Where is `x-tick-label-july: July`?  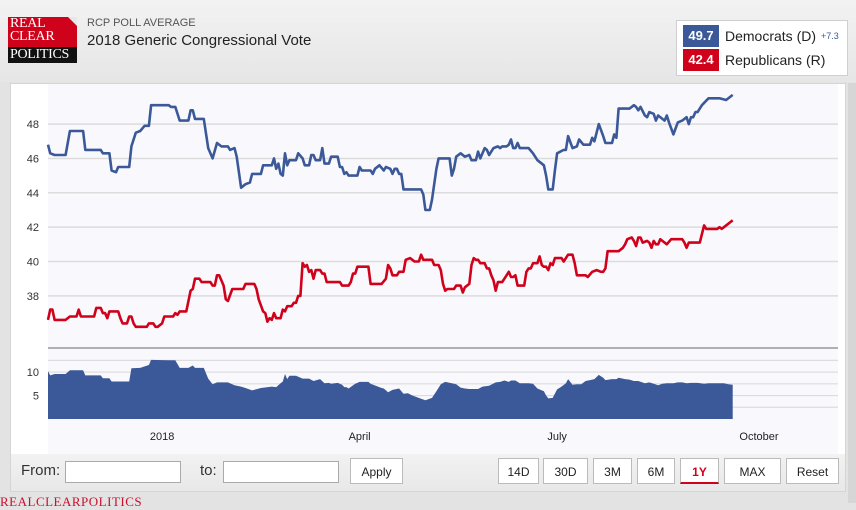 x-tick-label-july: July is located at coordinates (557, 437).